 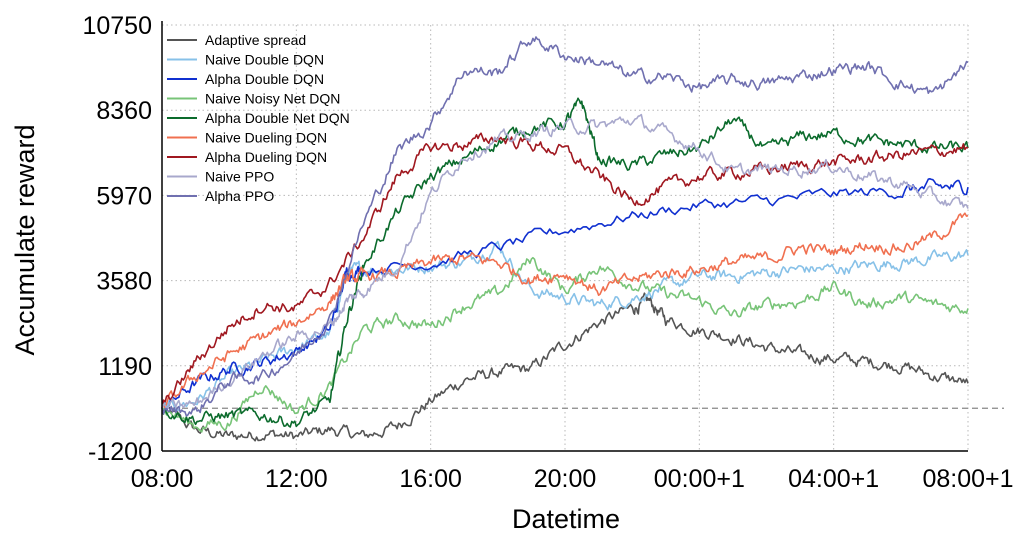 What do you see at coordinates (255, 40) in the screenshot?
I see `legend-label: Adaptive spread` at bounding box center [255, 40].